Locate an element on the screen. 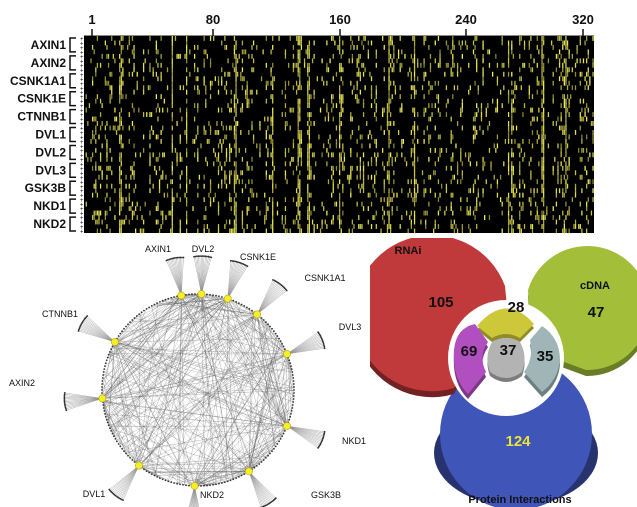 This screenshot has height=507, width=637. hub-node-label: DVL2 is located at coordinates (203, 249).